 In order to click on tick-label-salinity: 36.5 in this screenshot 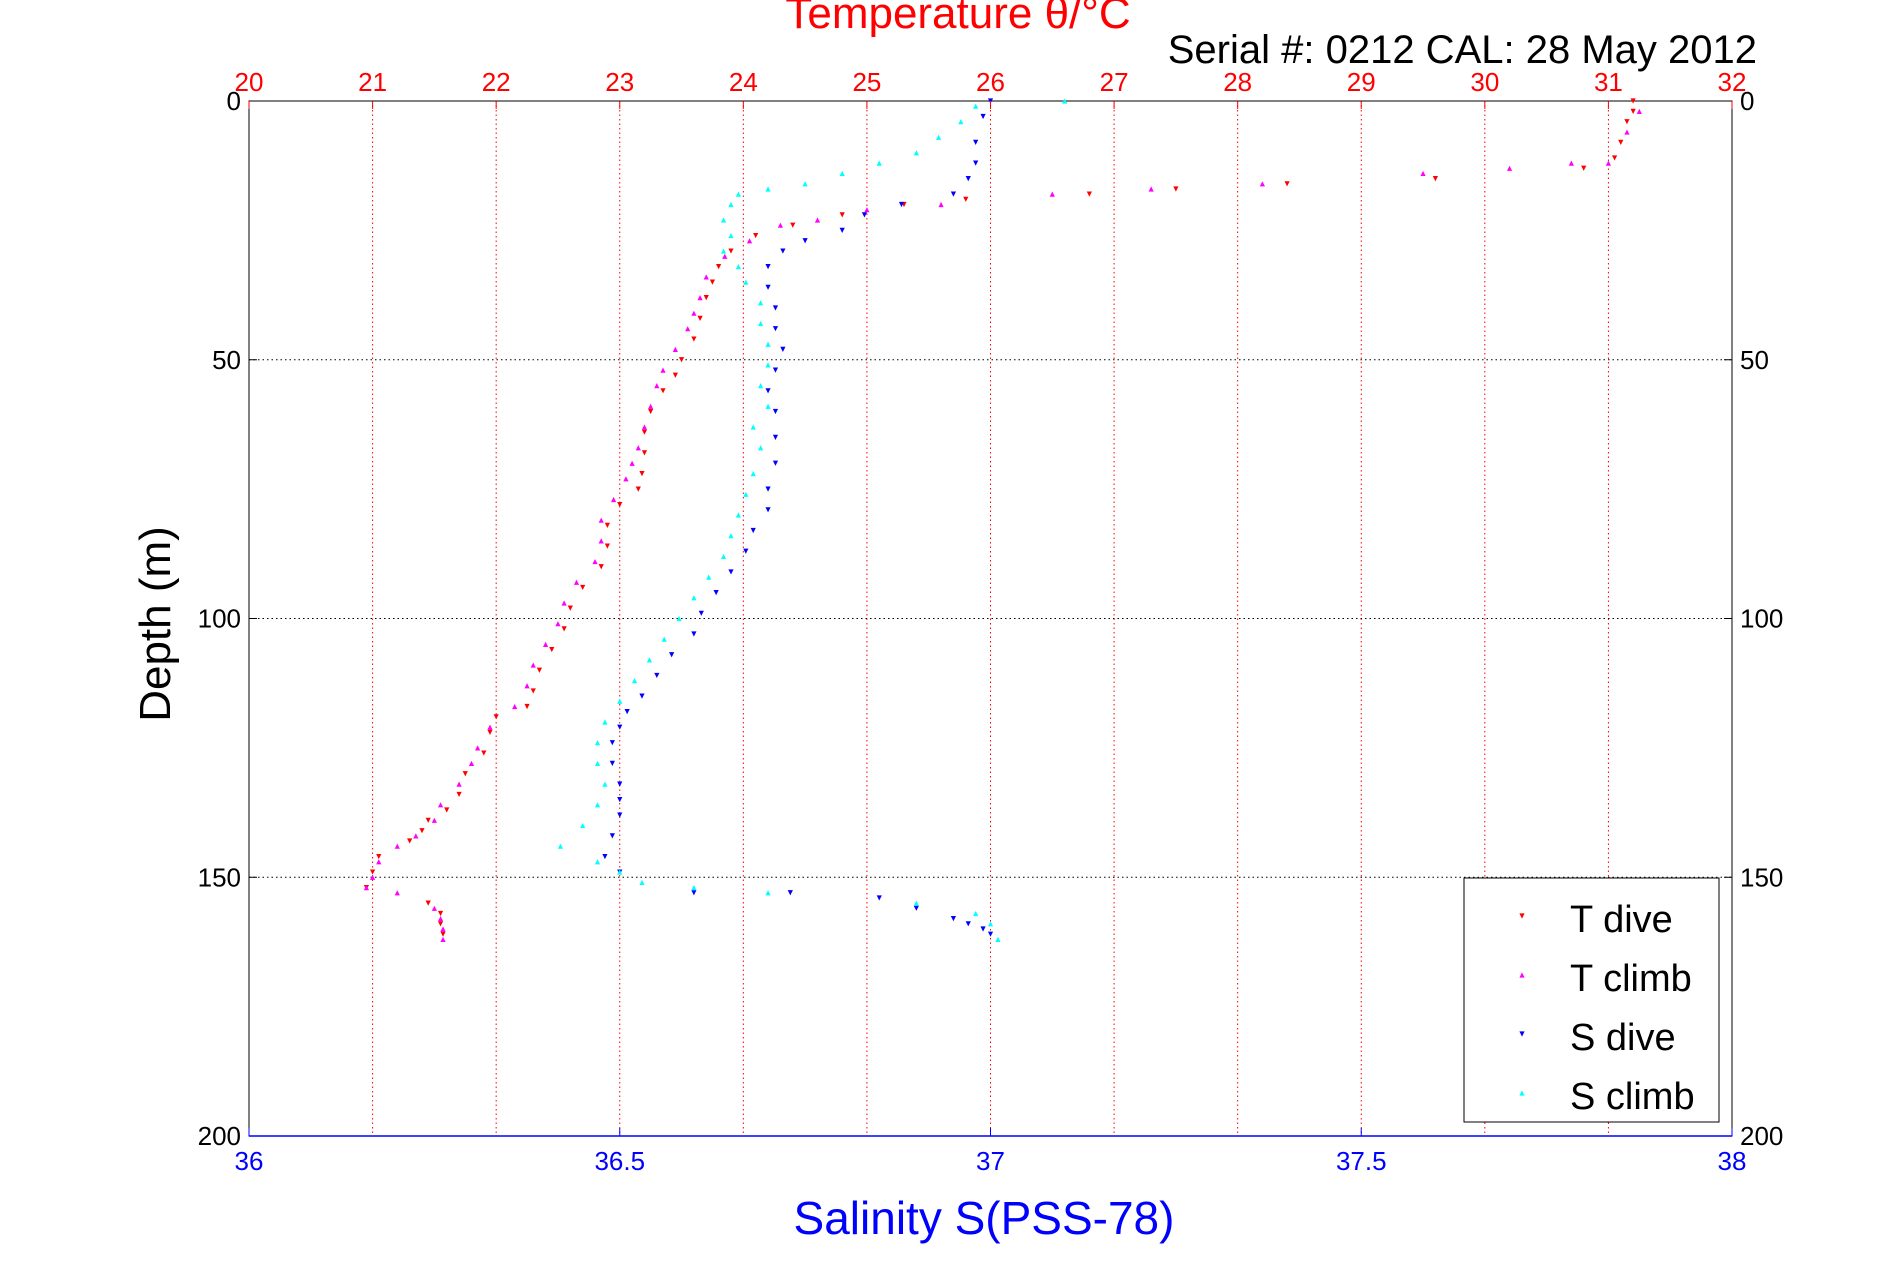, I will do `click(619, 1161)`.